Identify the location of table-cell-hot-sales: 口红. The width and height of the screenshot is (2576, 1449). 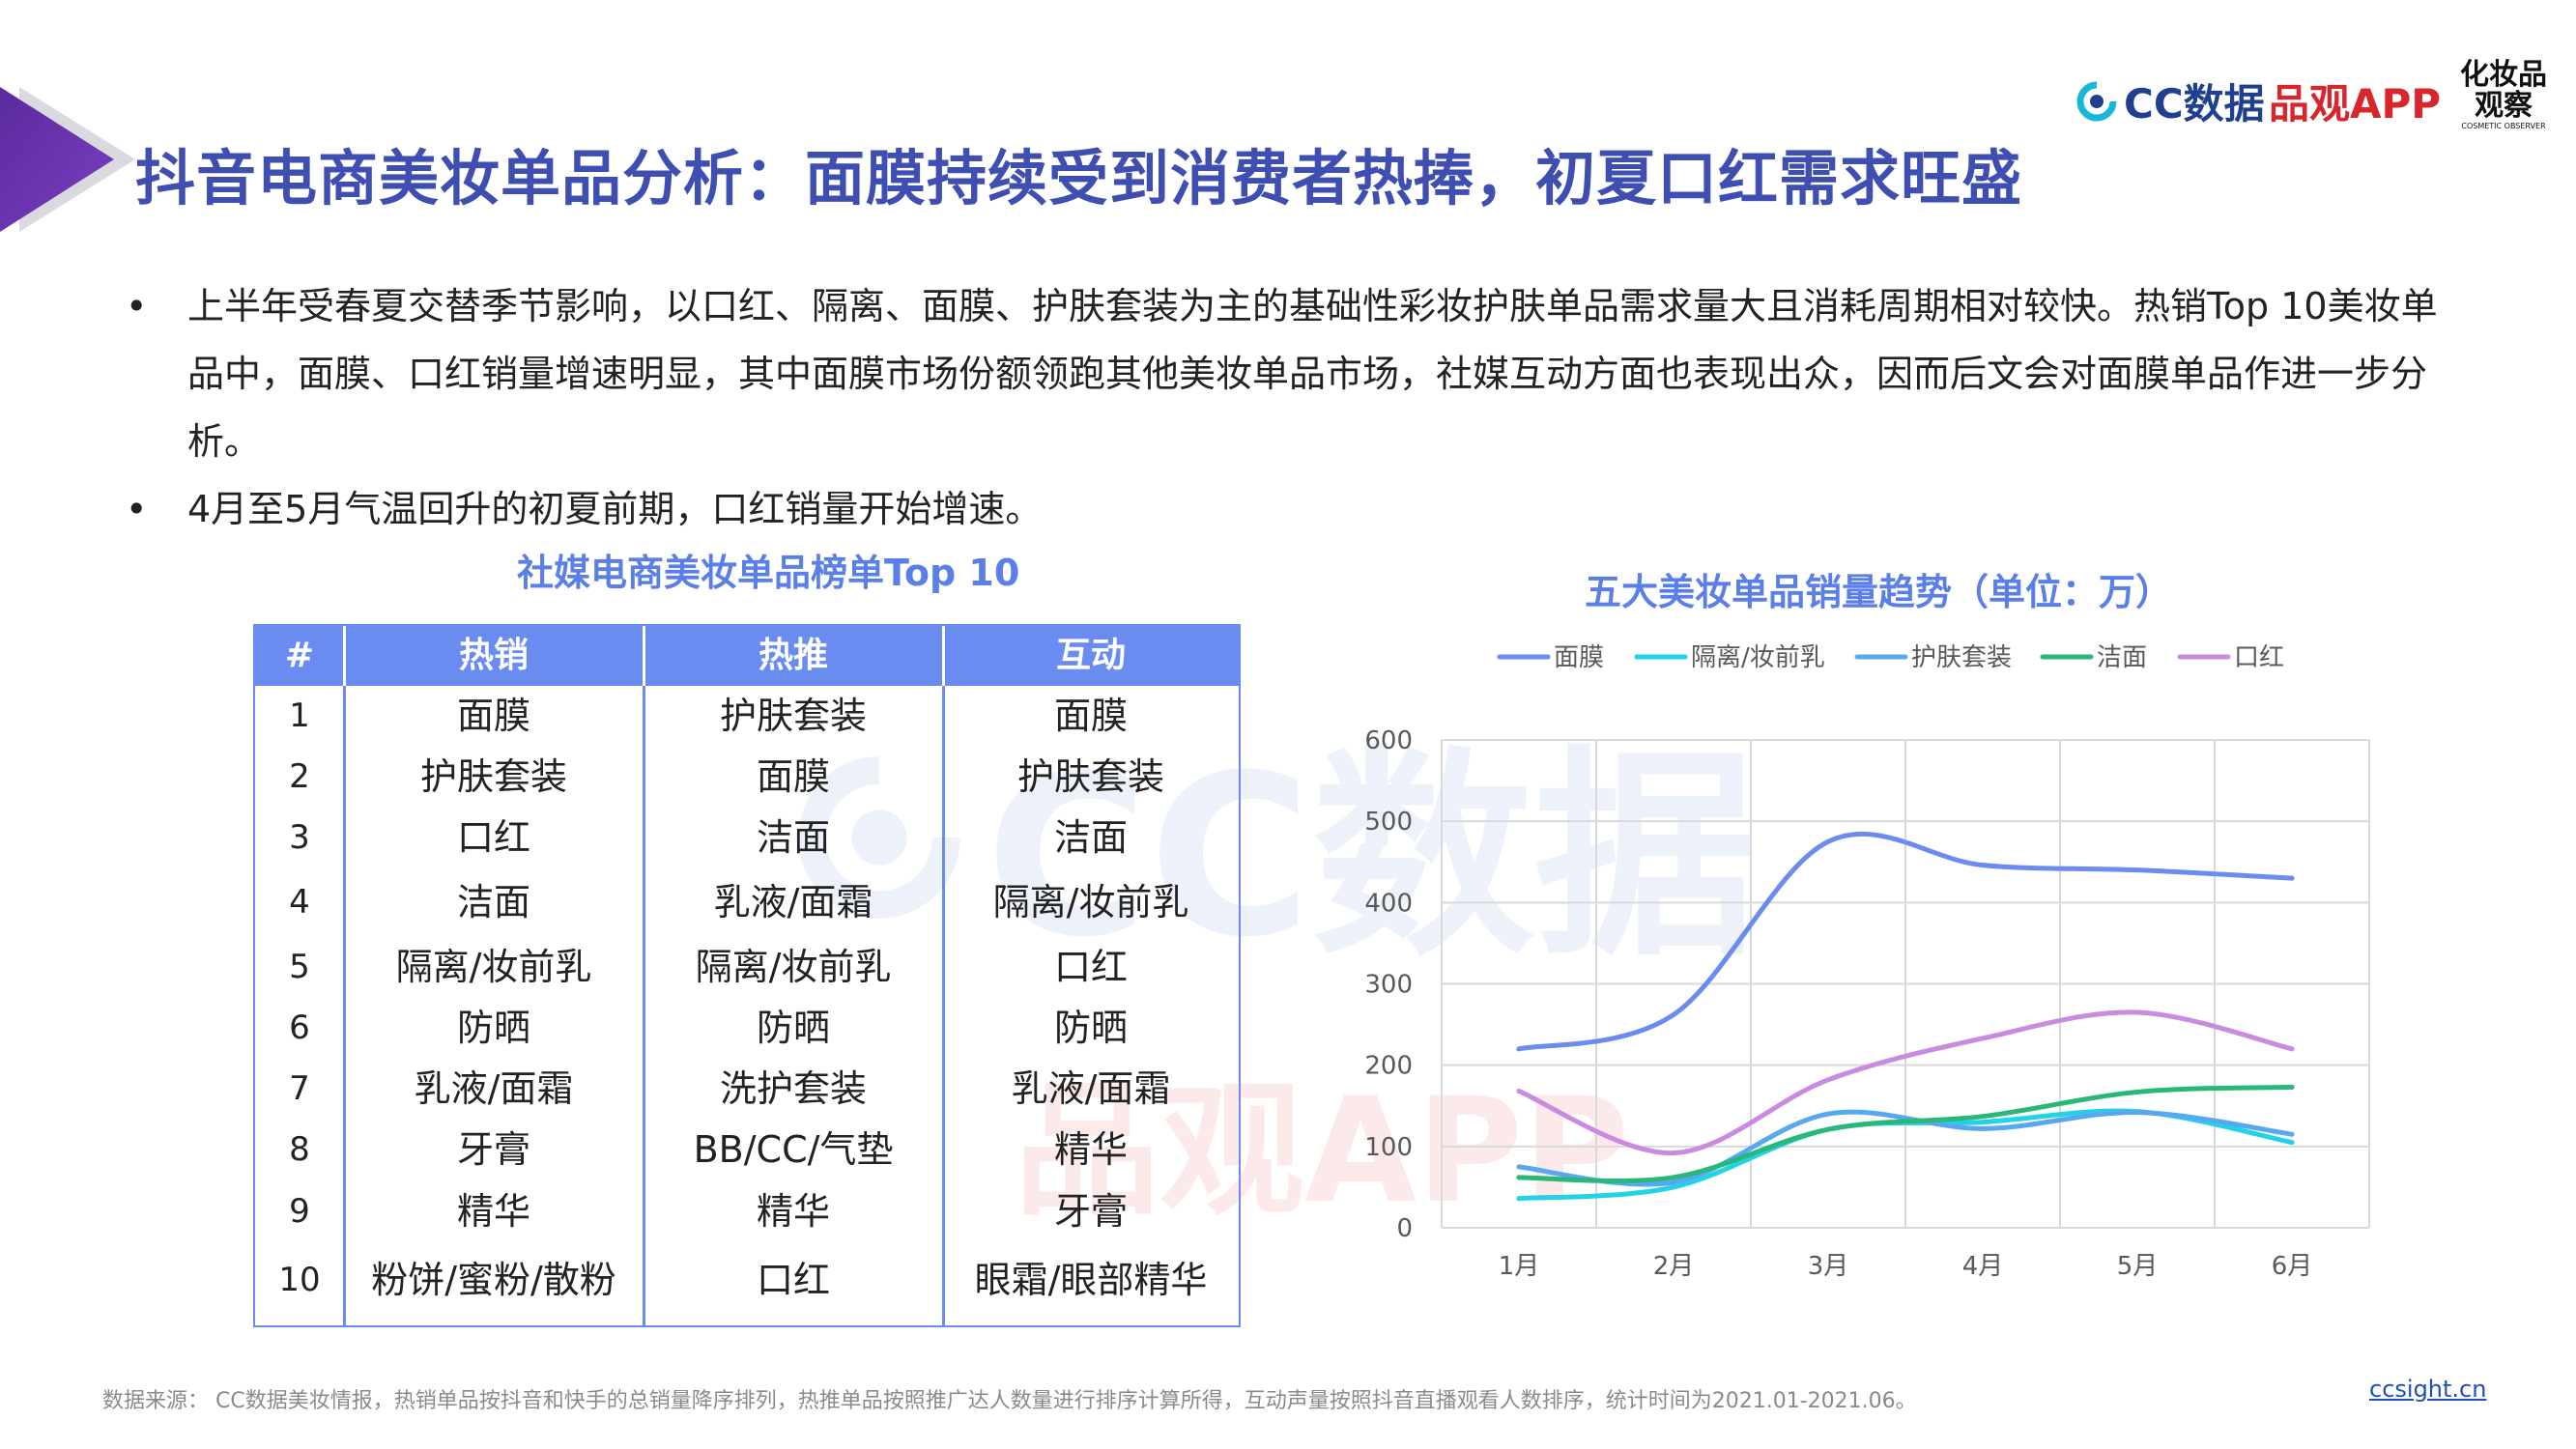
(493, 837).